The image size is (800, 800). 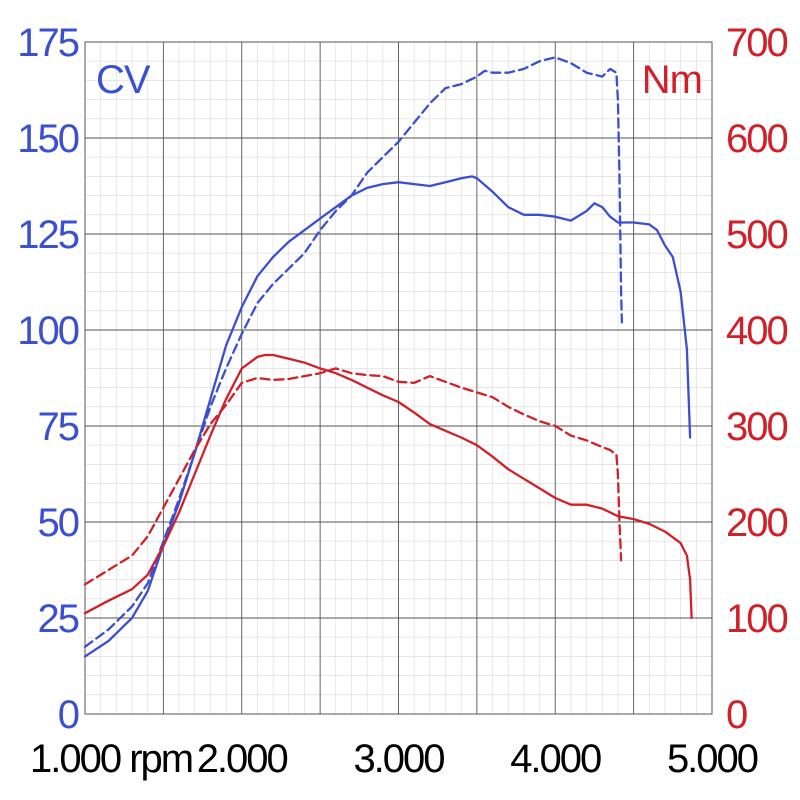 I want to click on right-tick-label: 300, so click(x=756, y=427).